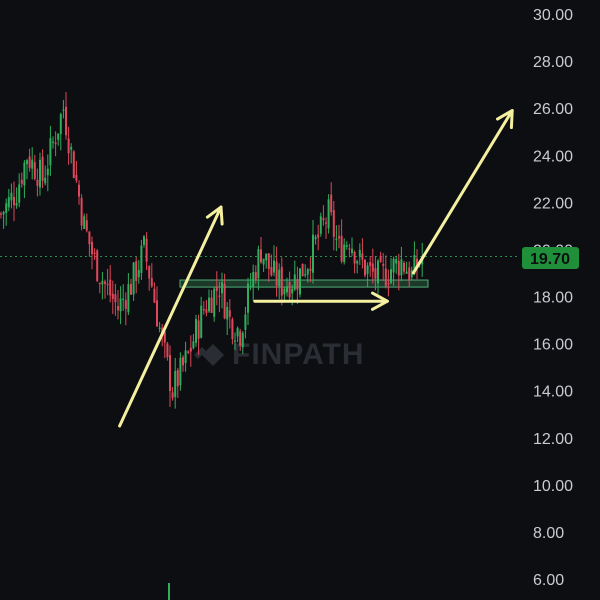 Image resolution: width=600 pixels, height=600 pixels. Describe the element at coordinates (321, 301) in the screenshot. I see `consolidation-arrow` at that location.